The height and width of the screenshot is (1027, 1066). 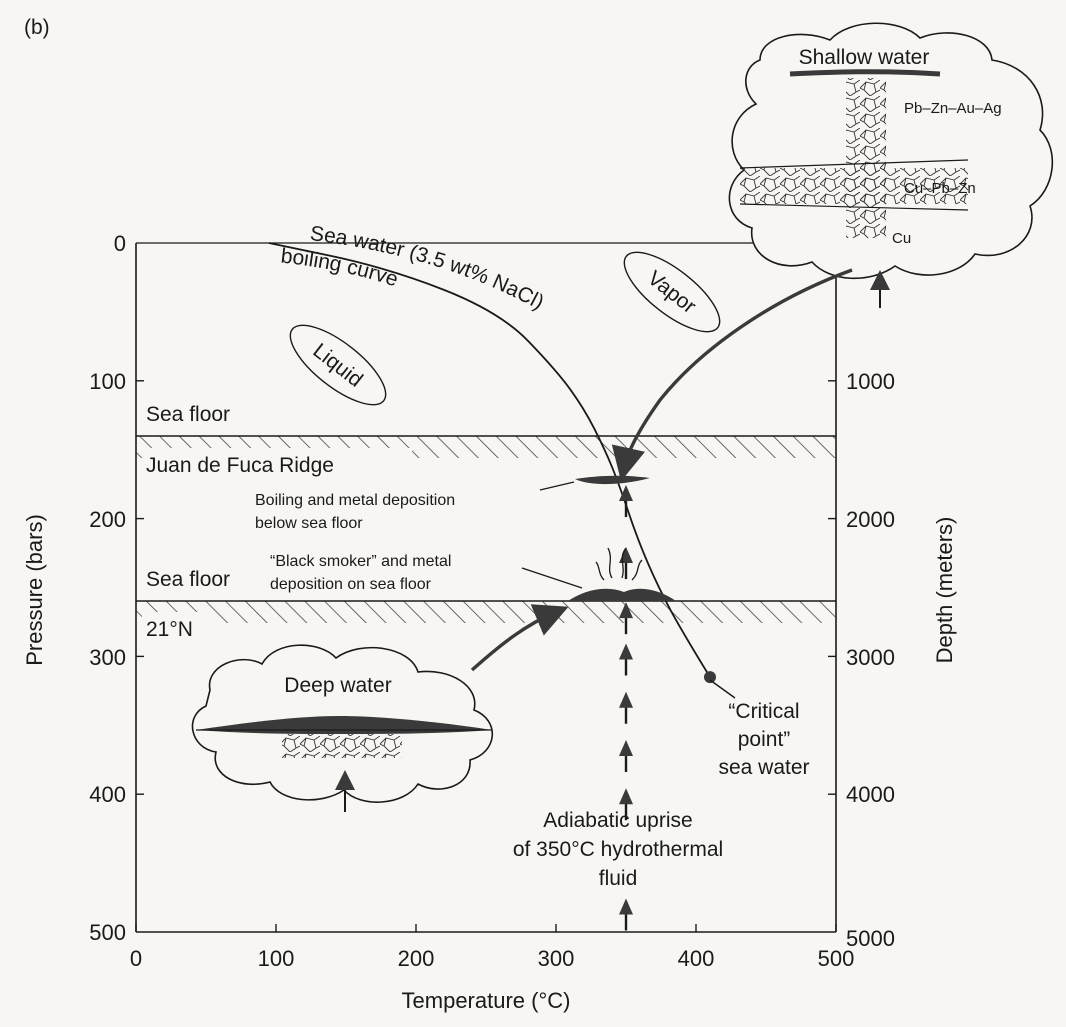 What do you see at coordinates (870, 794) in the screenshot?
I see `y-right-tick-label: 4000` at bounding box center [870, 794].